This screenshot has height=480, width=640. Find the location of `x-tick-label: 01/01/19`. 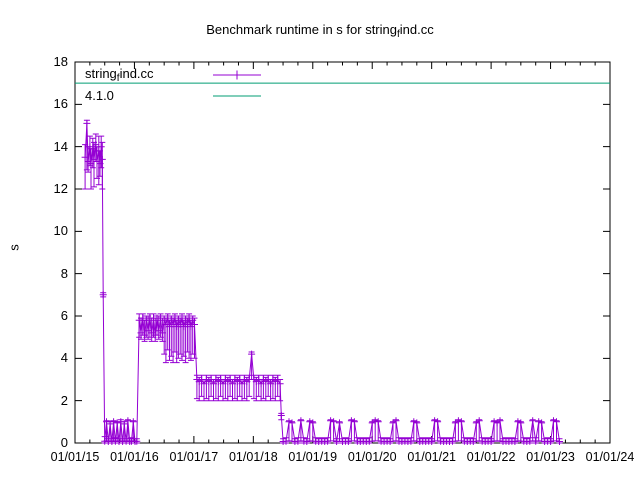

x-tick-label: 01/01/19 is located at coordinates (313, 457).